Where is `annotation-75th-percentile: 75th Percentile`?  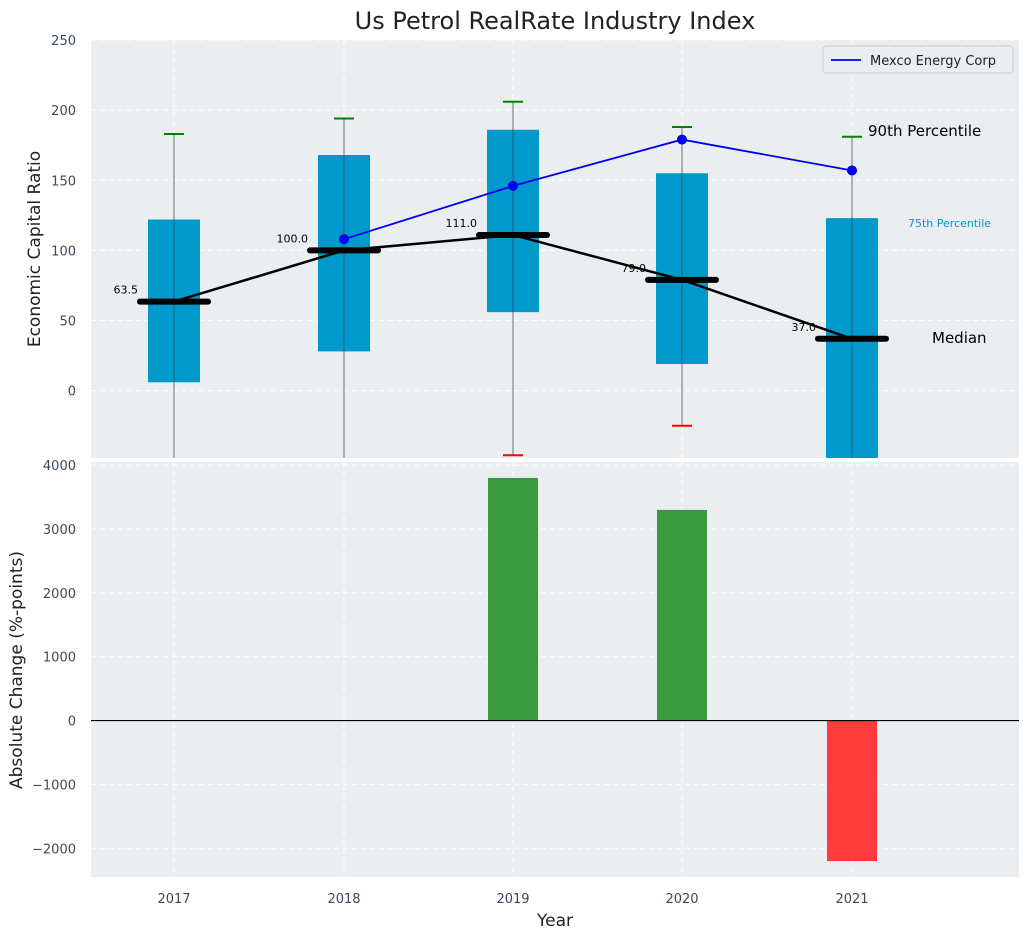 annotation-75th-percentile: 75th Percentile is located at coordinates (949, 223).